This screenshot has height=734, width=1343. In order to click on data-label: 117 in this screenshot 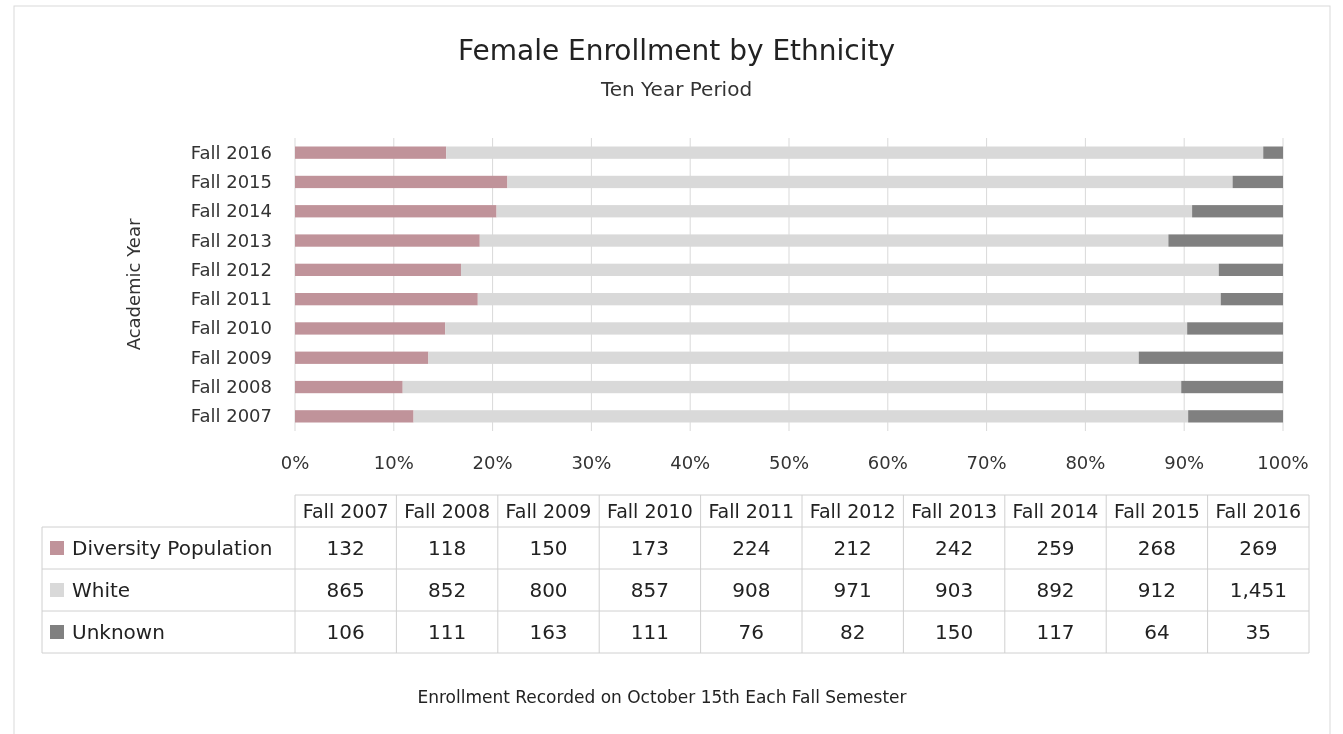, I will do `click(1055, 632)`.